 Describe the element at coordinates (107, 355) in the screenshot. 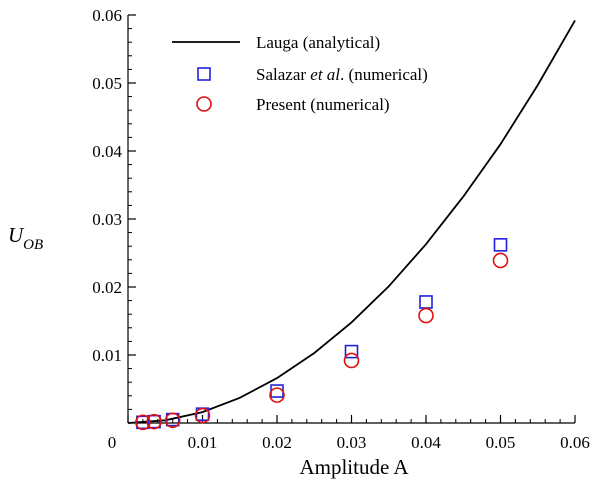

I see `y-tick-label: 0.01` at that location.